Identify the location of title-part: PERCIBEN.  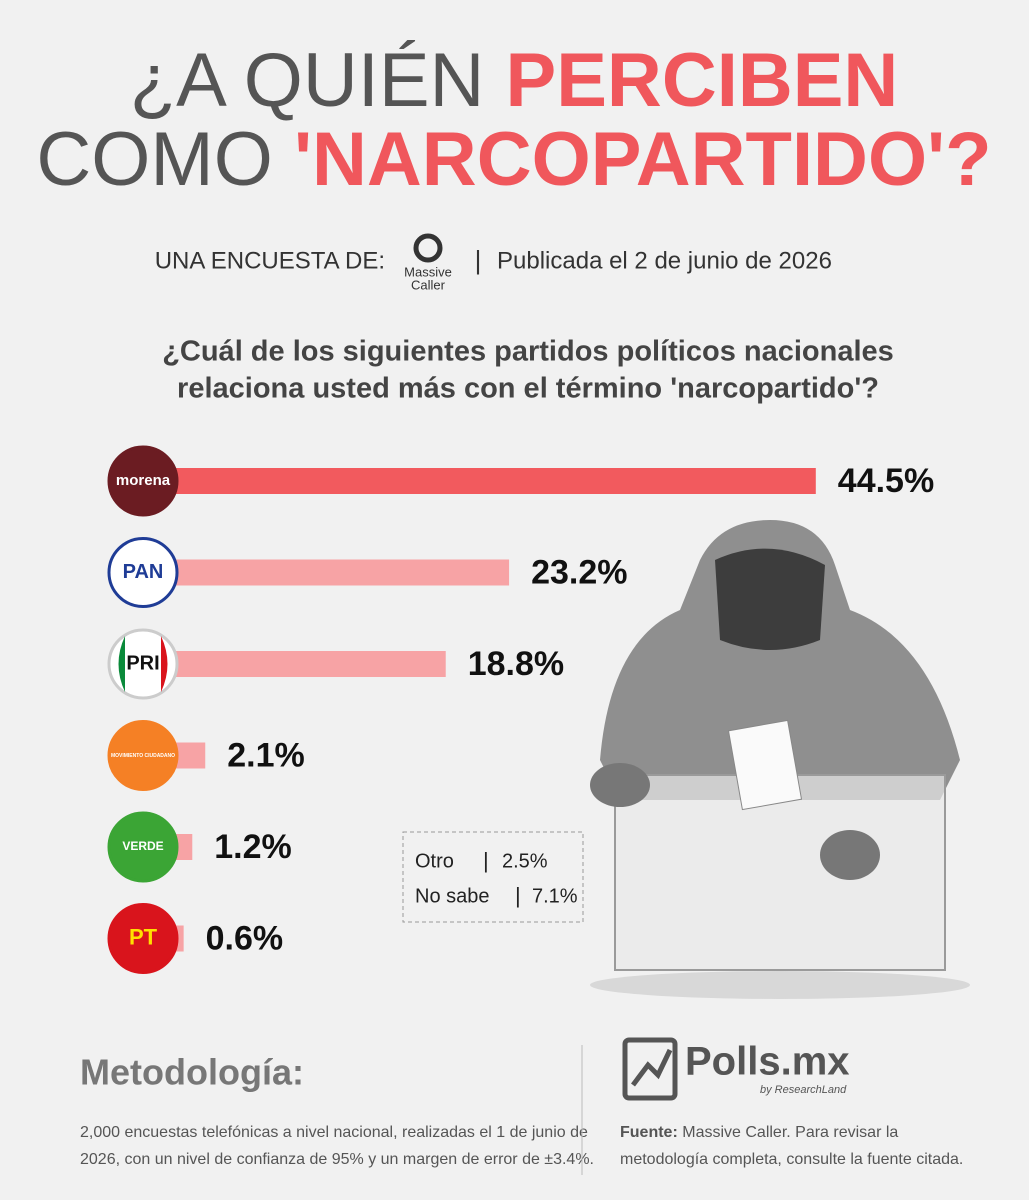
(702, 80).